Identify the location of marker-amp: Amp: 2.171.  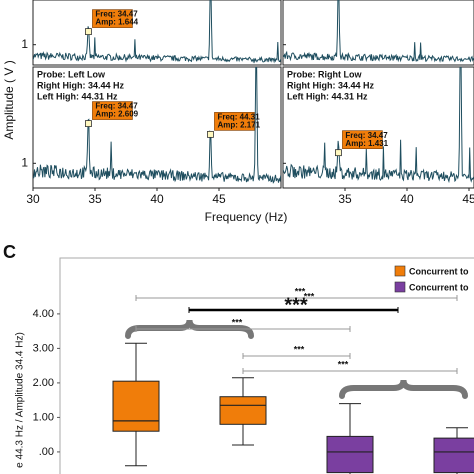
(238, 124).